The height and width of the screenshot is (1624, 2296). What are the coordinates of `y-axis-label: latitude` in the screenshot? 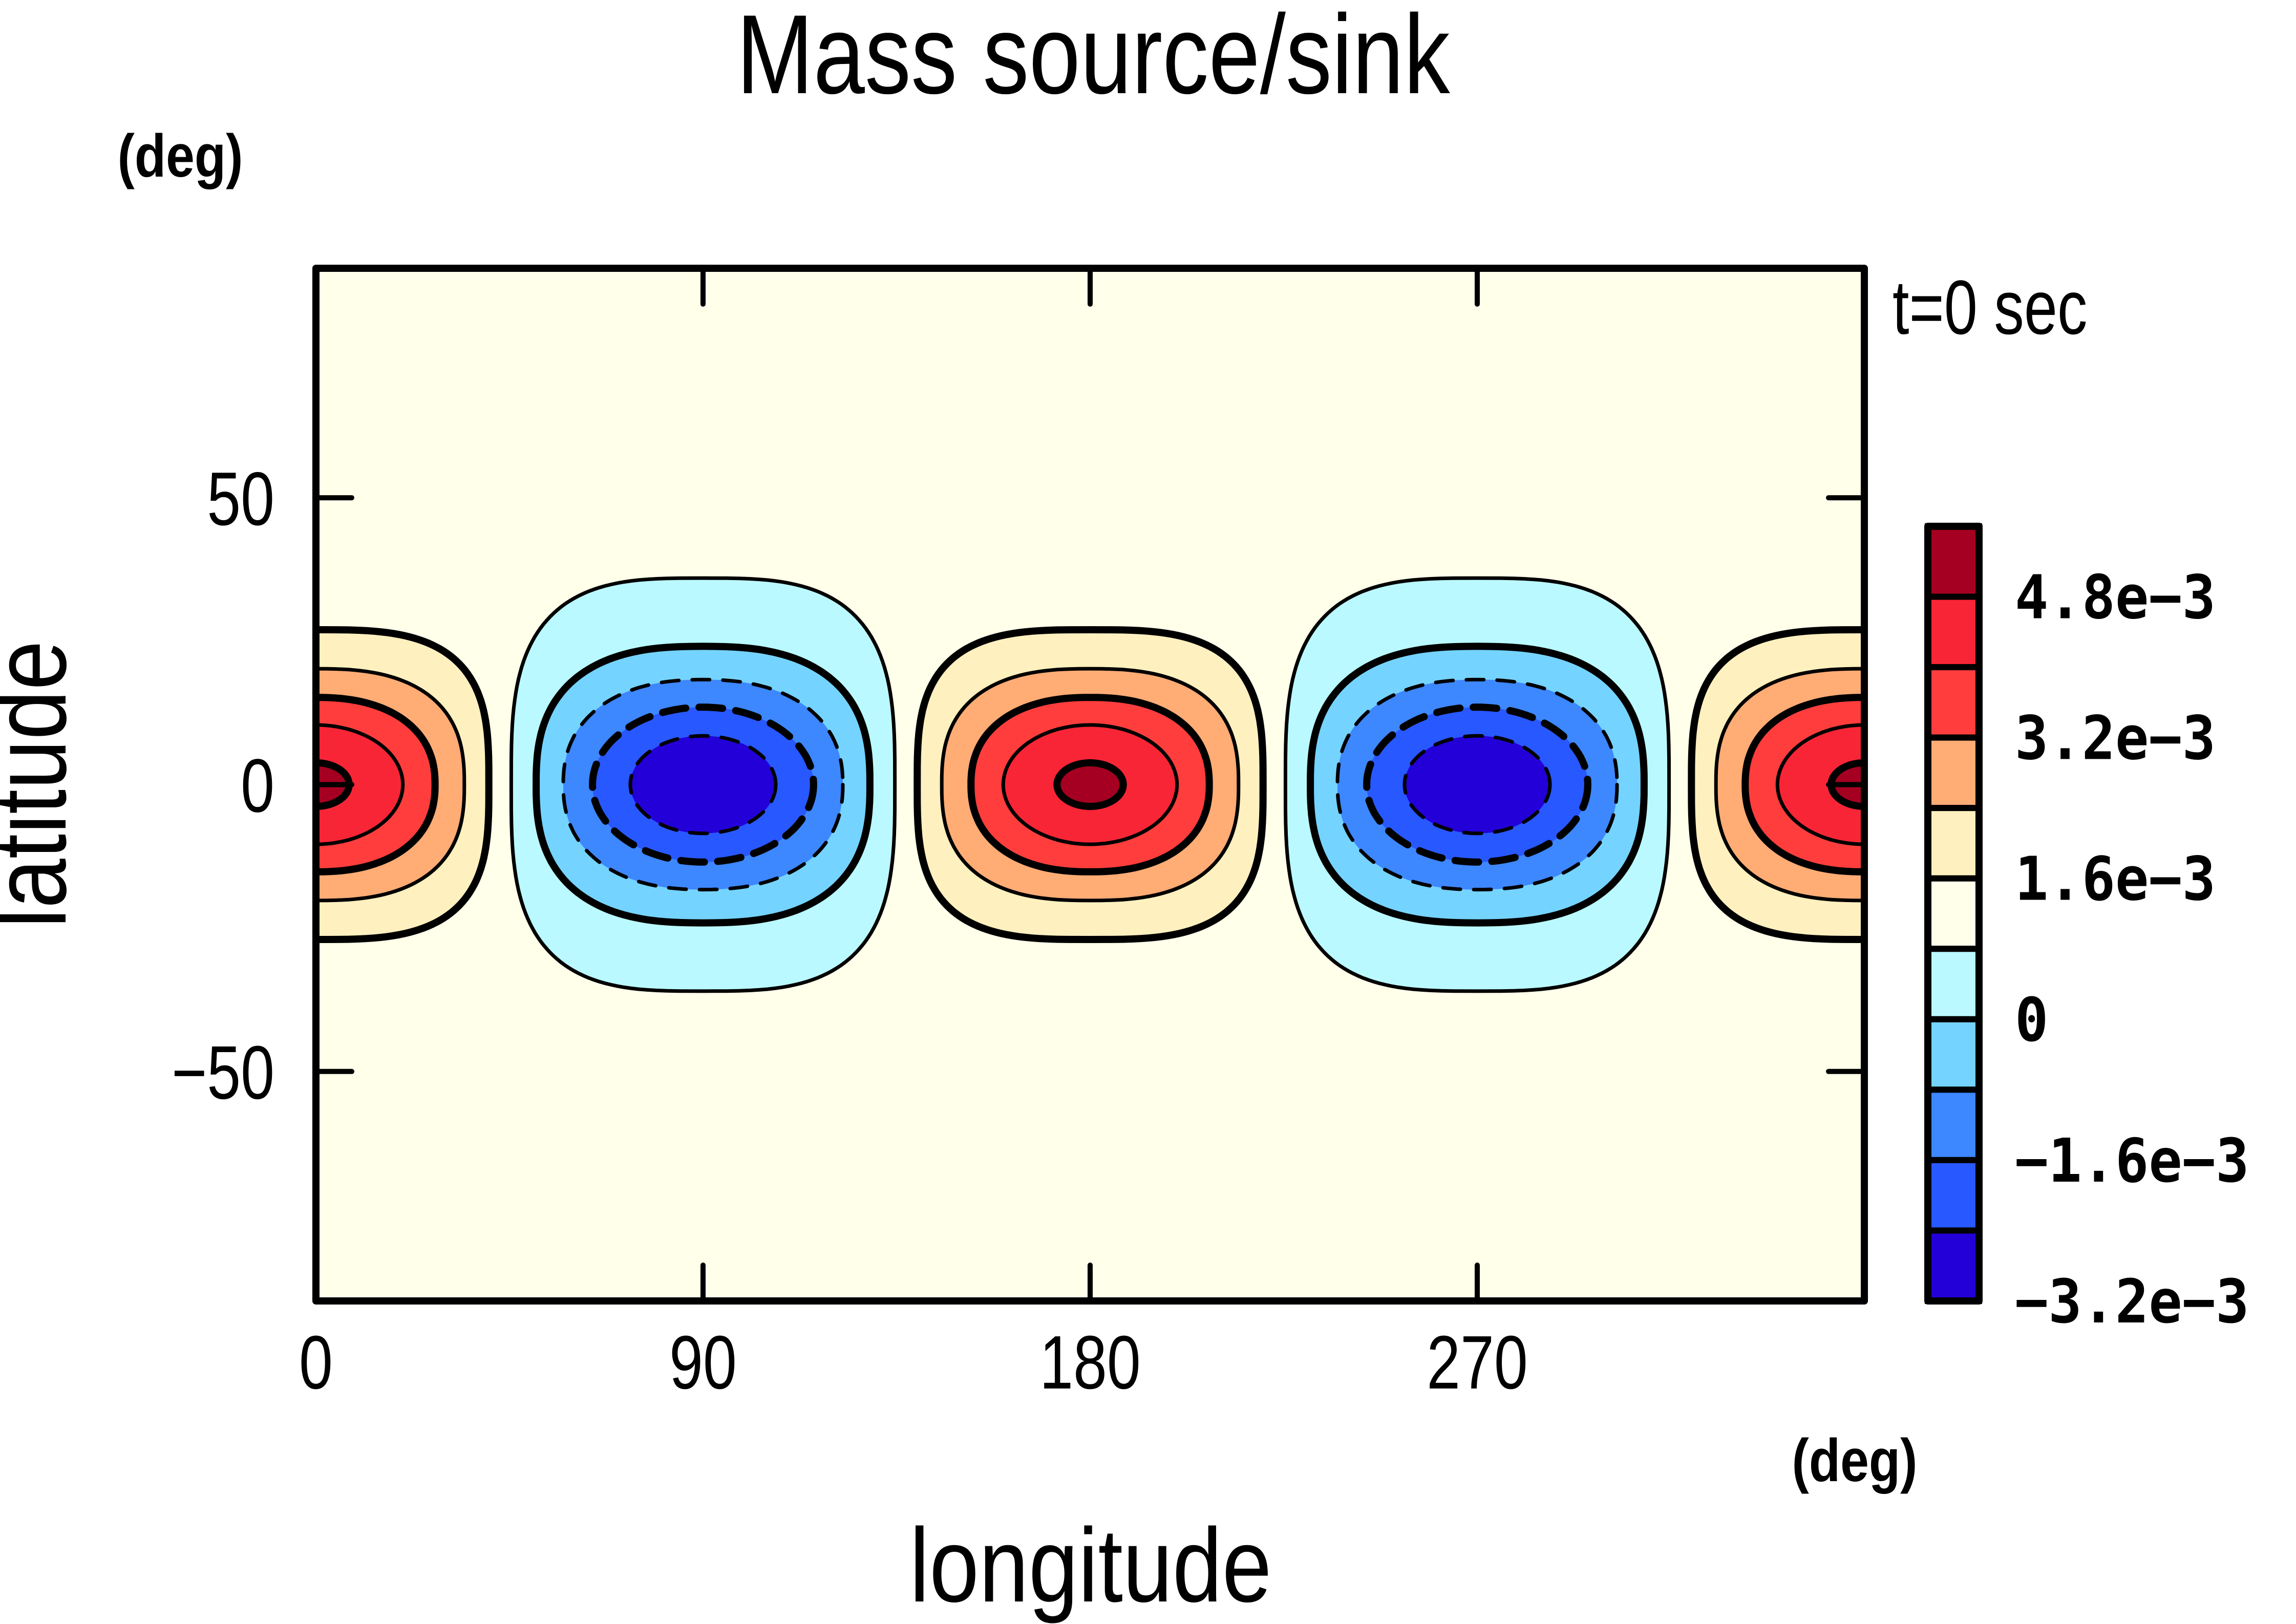 It's located at (44, 784).